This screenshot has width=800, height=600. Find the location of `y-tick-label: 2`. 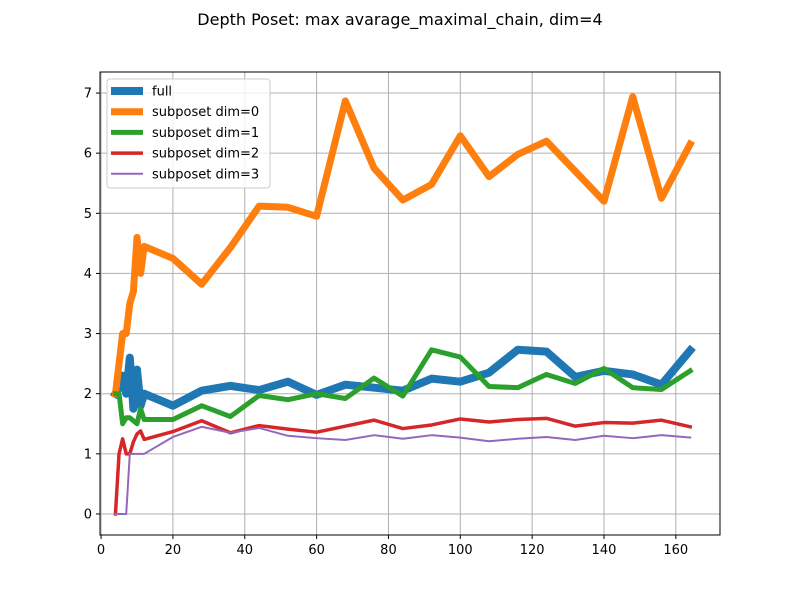

y-tick-label: 2 is located at coordinates (88, 394).